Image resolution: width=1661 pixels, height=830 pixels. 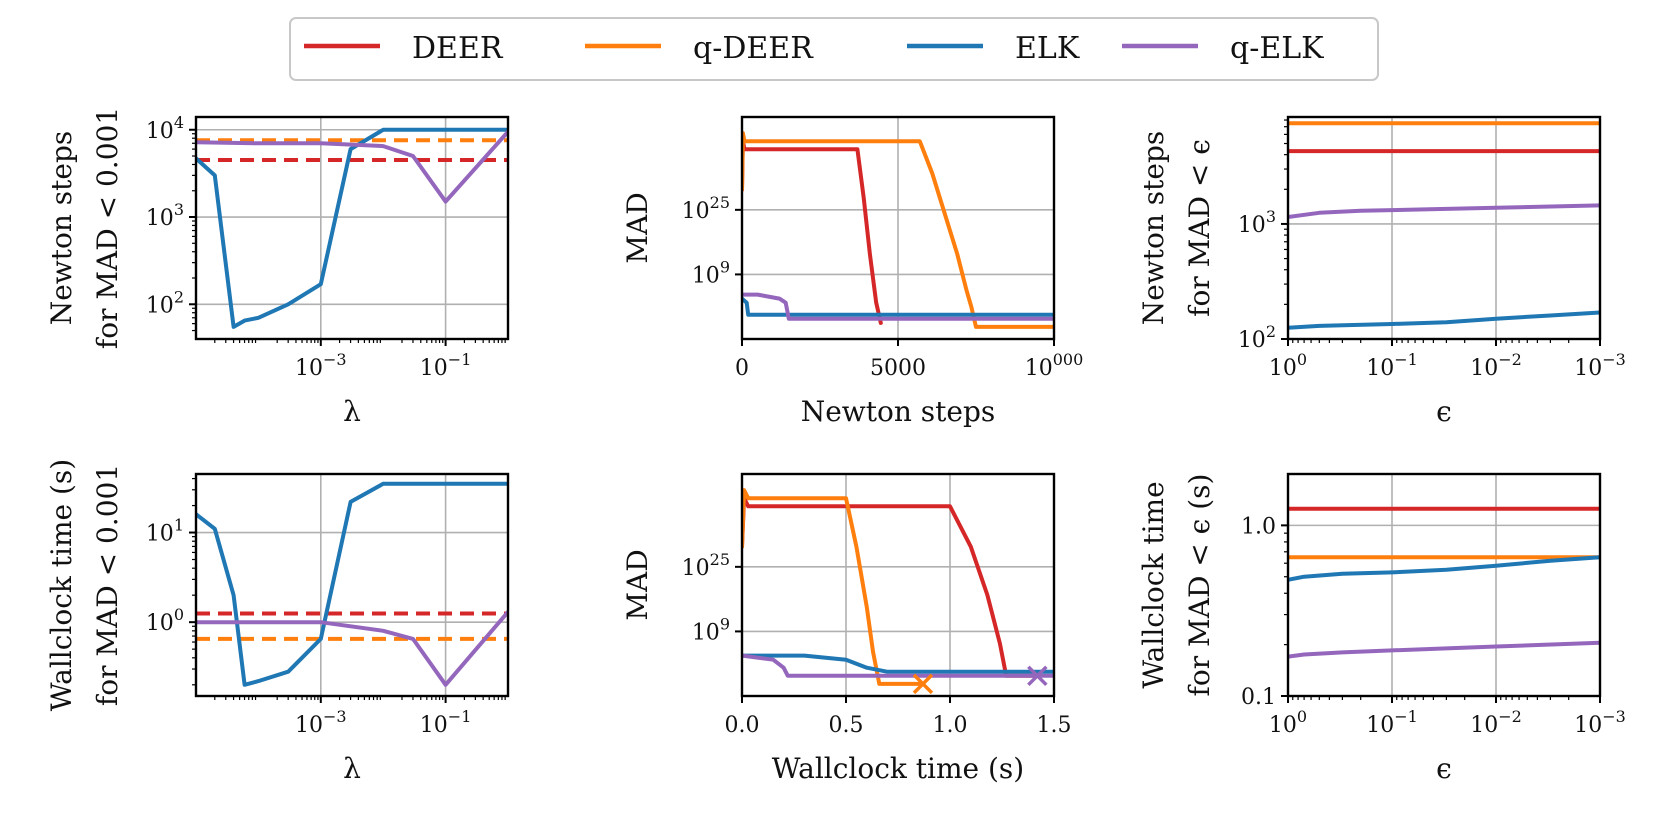 What do you see at coordinates (1047, 48) in the screenshot?
I see `legend-label-elk: ELK` at bounding box center [1047, 48].